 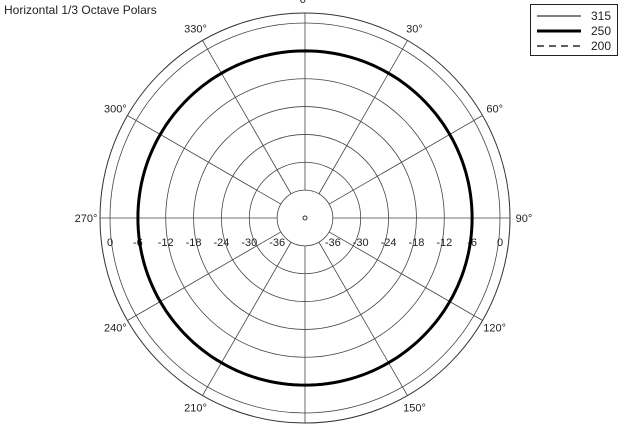 What do you see at coordinates (115, 110) in the screenshot?
I see `angle-tick-label: 300°` at bounding box center [115, 110].